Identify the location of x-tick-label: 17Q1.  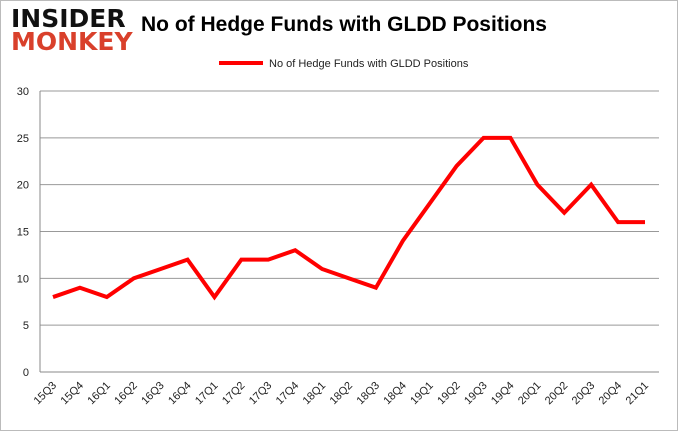
(207, 394).